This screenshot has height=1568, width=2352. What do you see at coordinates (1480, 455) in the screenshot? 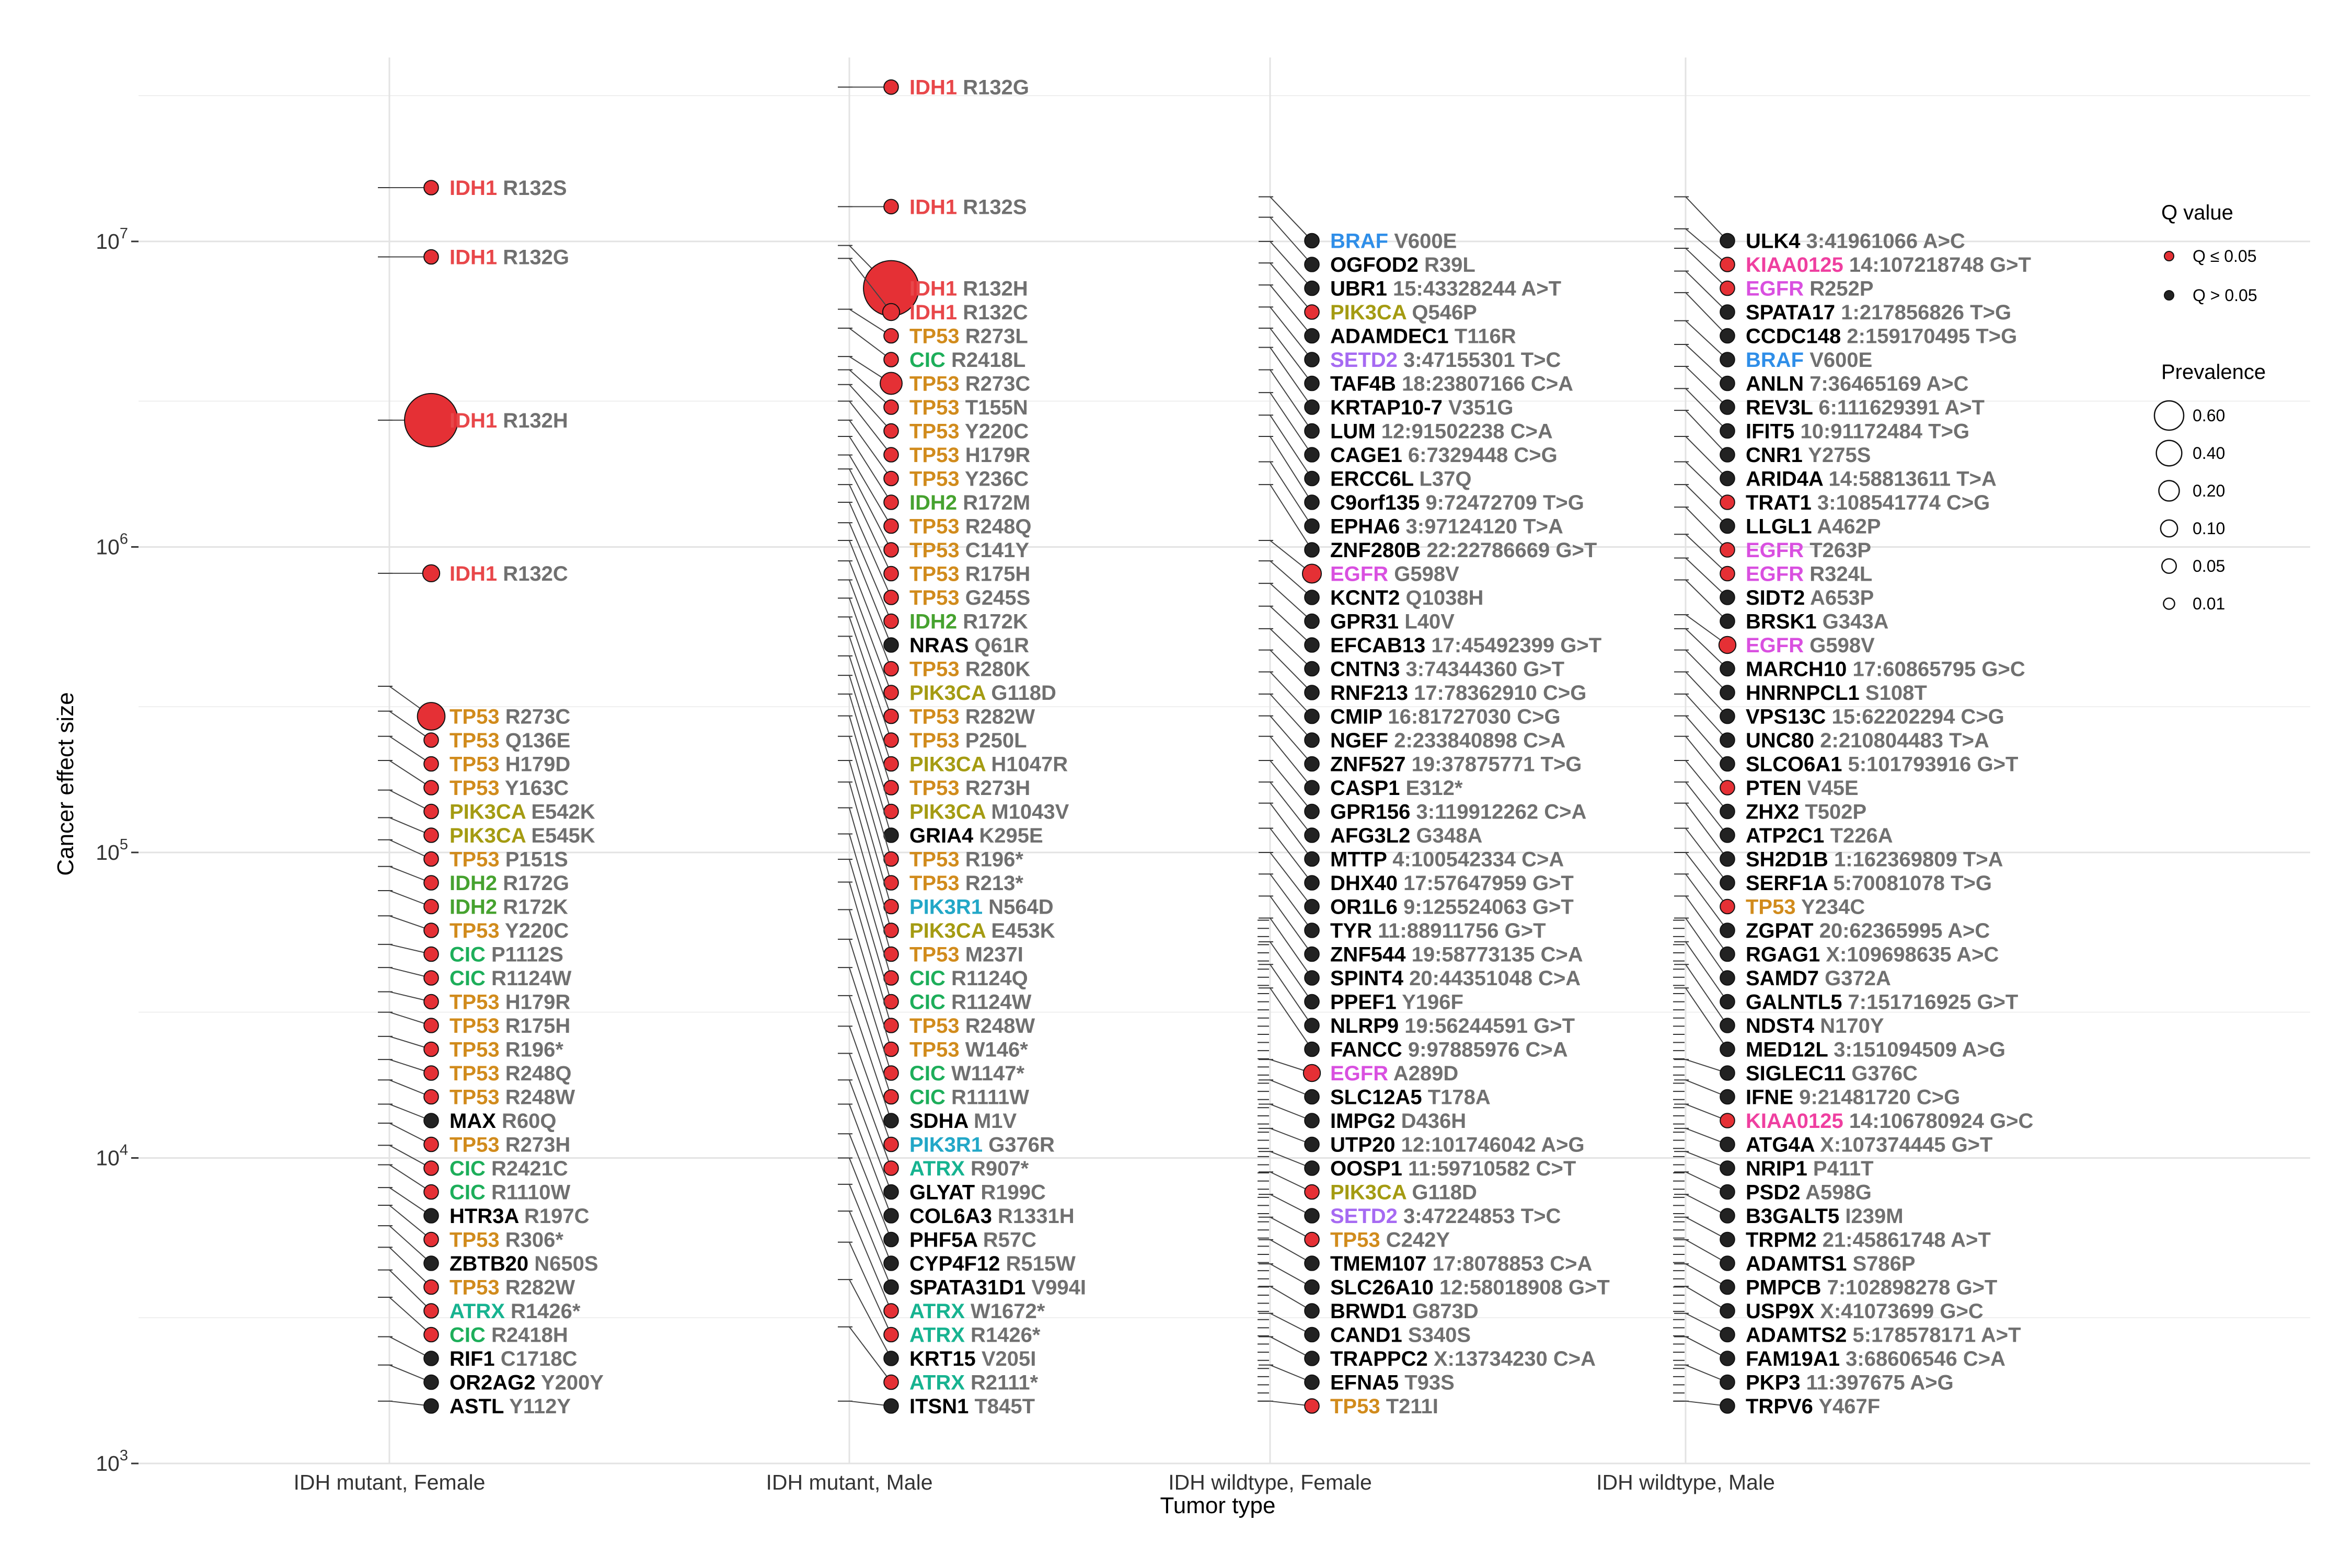
I see `variant-name: 6:7329448 C>G` at bounding box center [1480, 455].